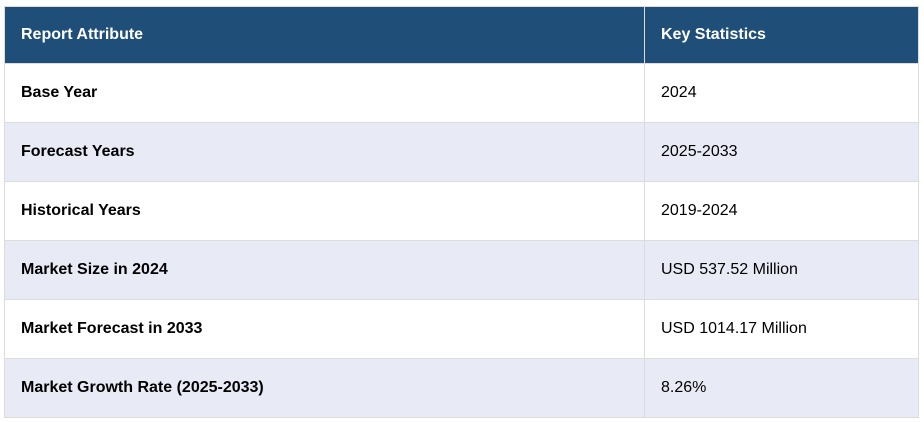 The width and height of the screenshot is (924, 422). Describe the element at coordinates (324, 388) in the screenshot. I see `row-attribute-growth-rate: Market Growth Rate (2025-2033)` at that location.